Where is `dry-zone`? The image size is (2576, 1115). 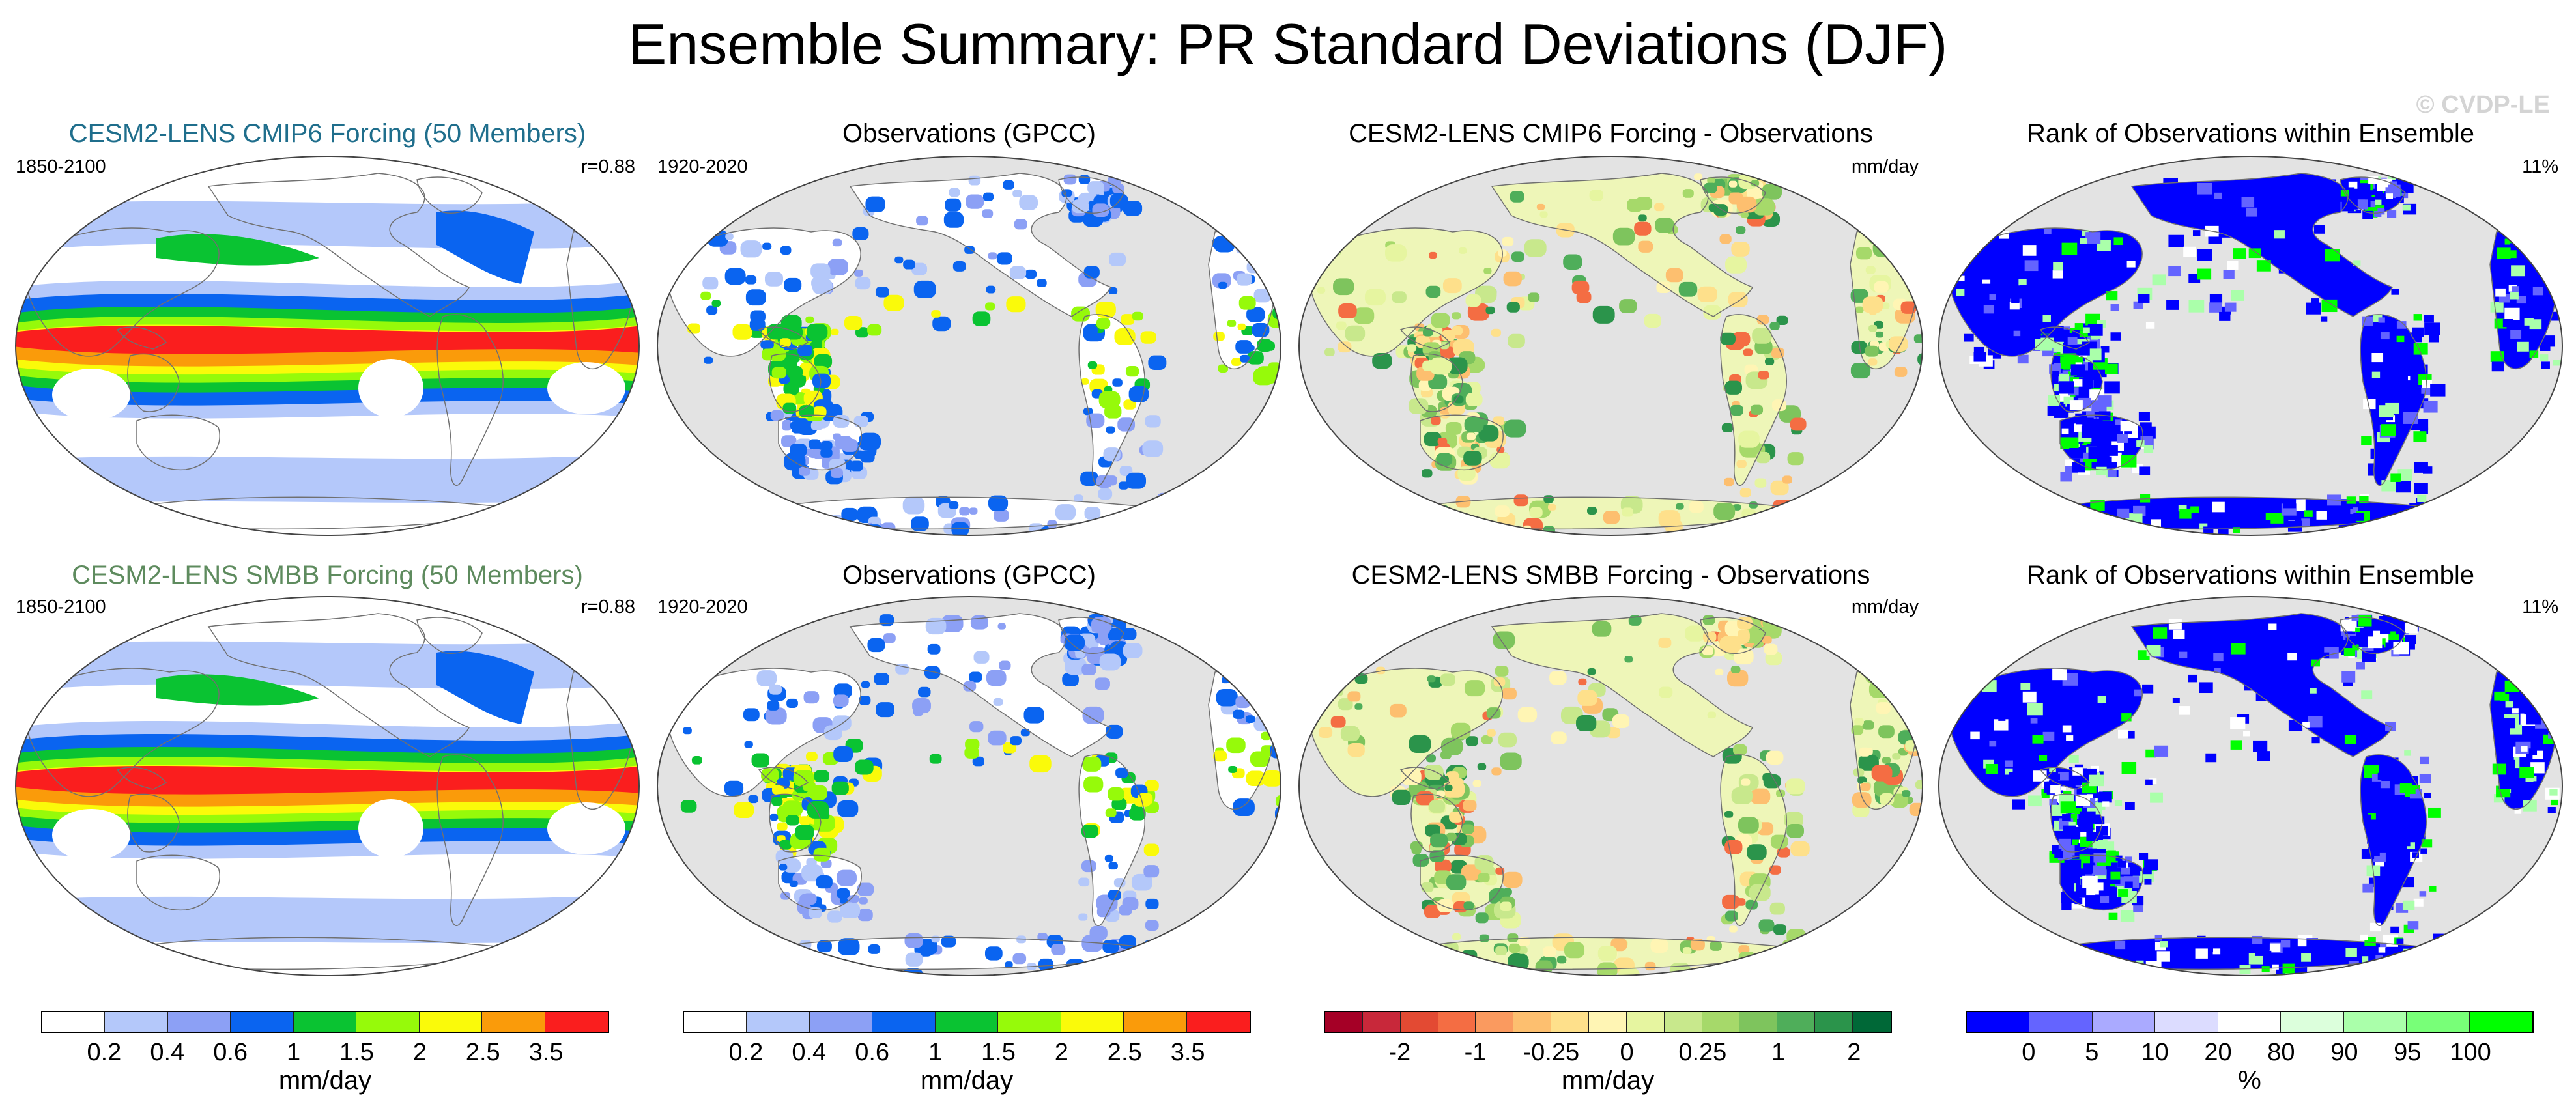 dry-zone is located at coordinates (390, 388).